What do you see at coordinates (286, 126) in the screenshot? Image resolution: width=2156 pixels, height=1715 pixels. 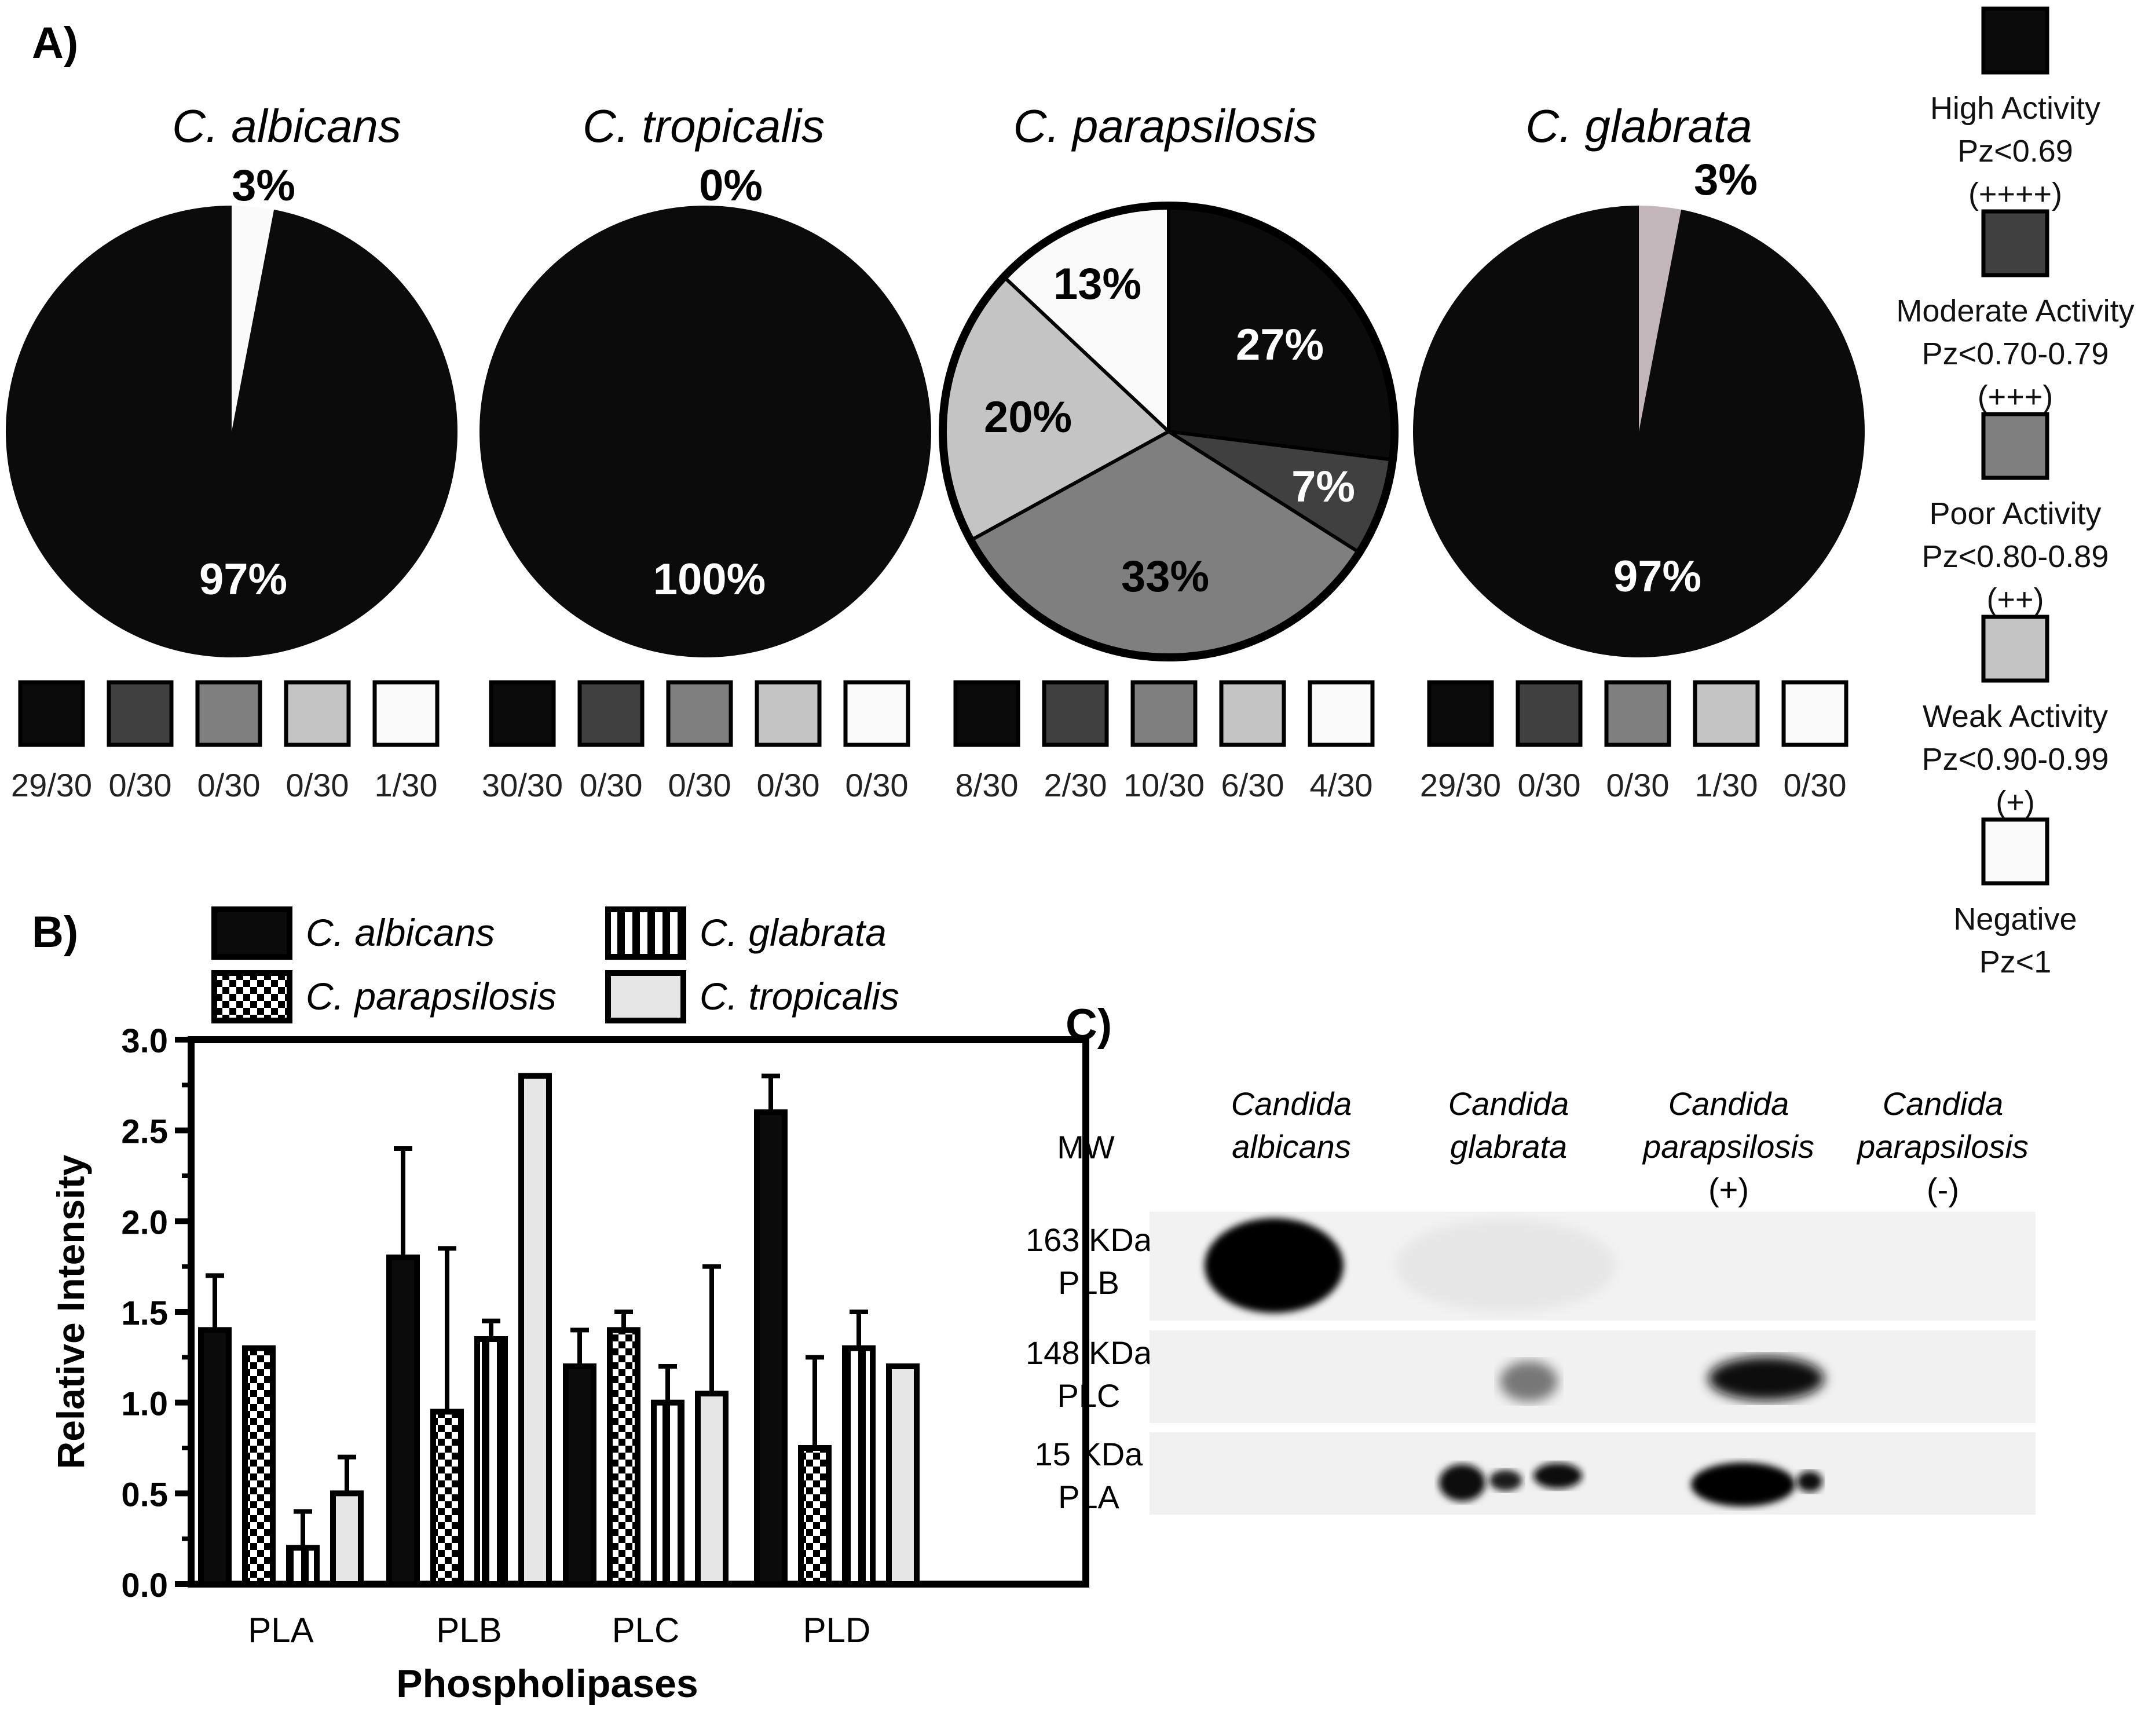 I see `pie-title: C. albicans` at bounding box center [286, 126].